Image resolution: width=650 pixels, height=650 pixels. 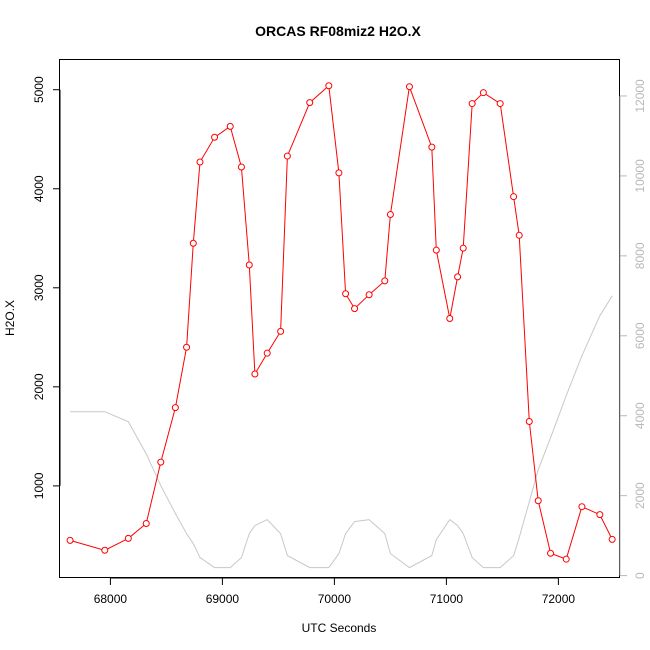 What do you see at coordinates (559, 599) in the screenshot?
I see `x-tick-label: 72000` at bounding box center [559, 599].